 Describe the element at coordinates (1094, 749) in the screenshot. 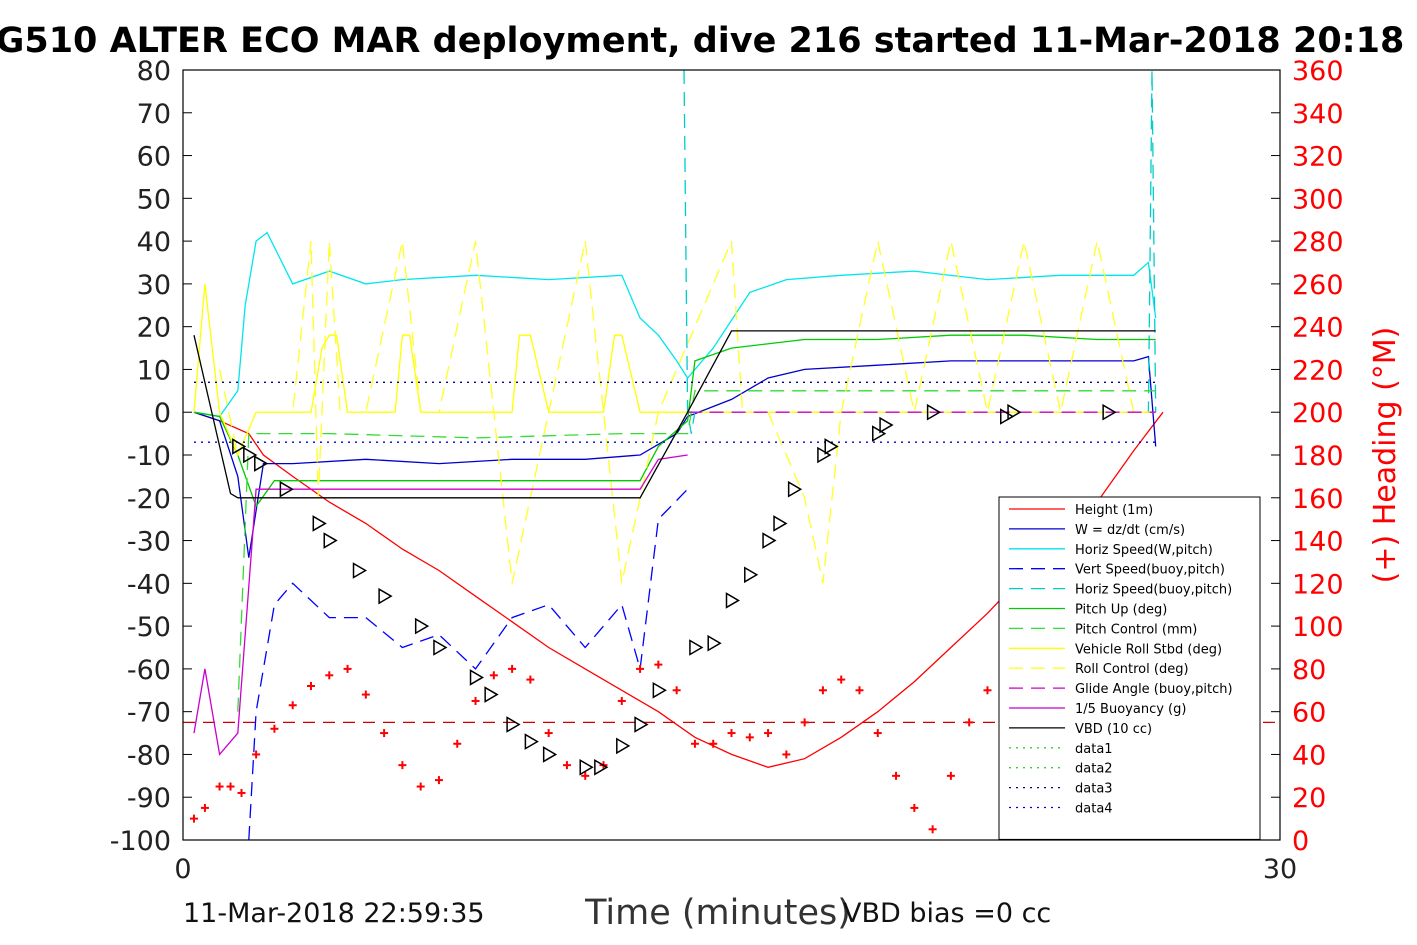

I see `legend-label: data1` at that location.